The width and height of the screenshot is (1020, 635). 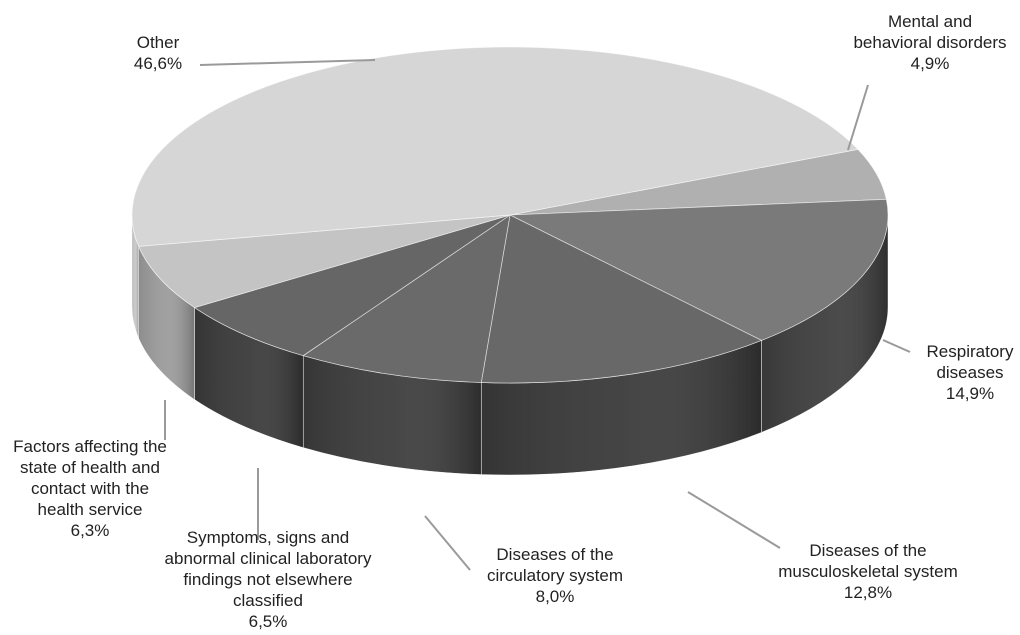 What do you see at coordinates (158, 63) in the screenshot?
I see `slice-percent: 46,6%` at bounding box center [158, 63].